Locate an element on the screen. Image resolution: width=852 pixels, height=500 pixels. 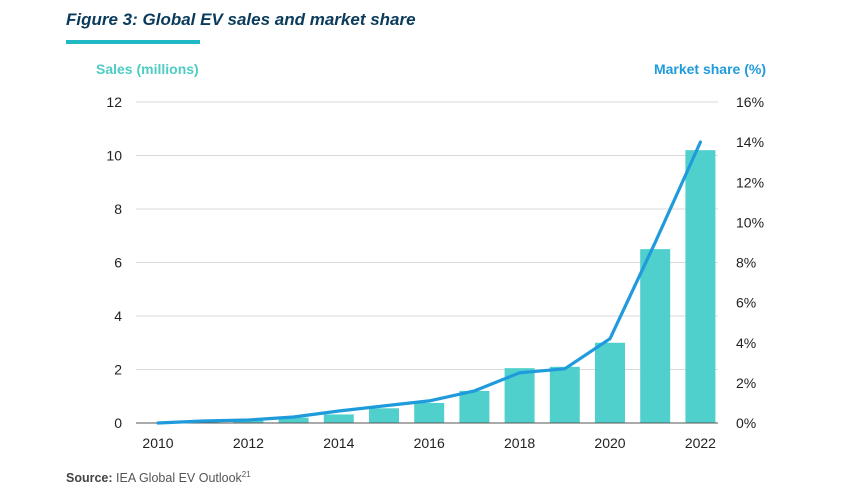
y-right-tick-label: 0% is located at coordinates (746, 423).